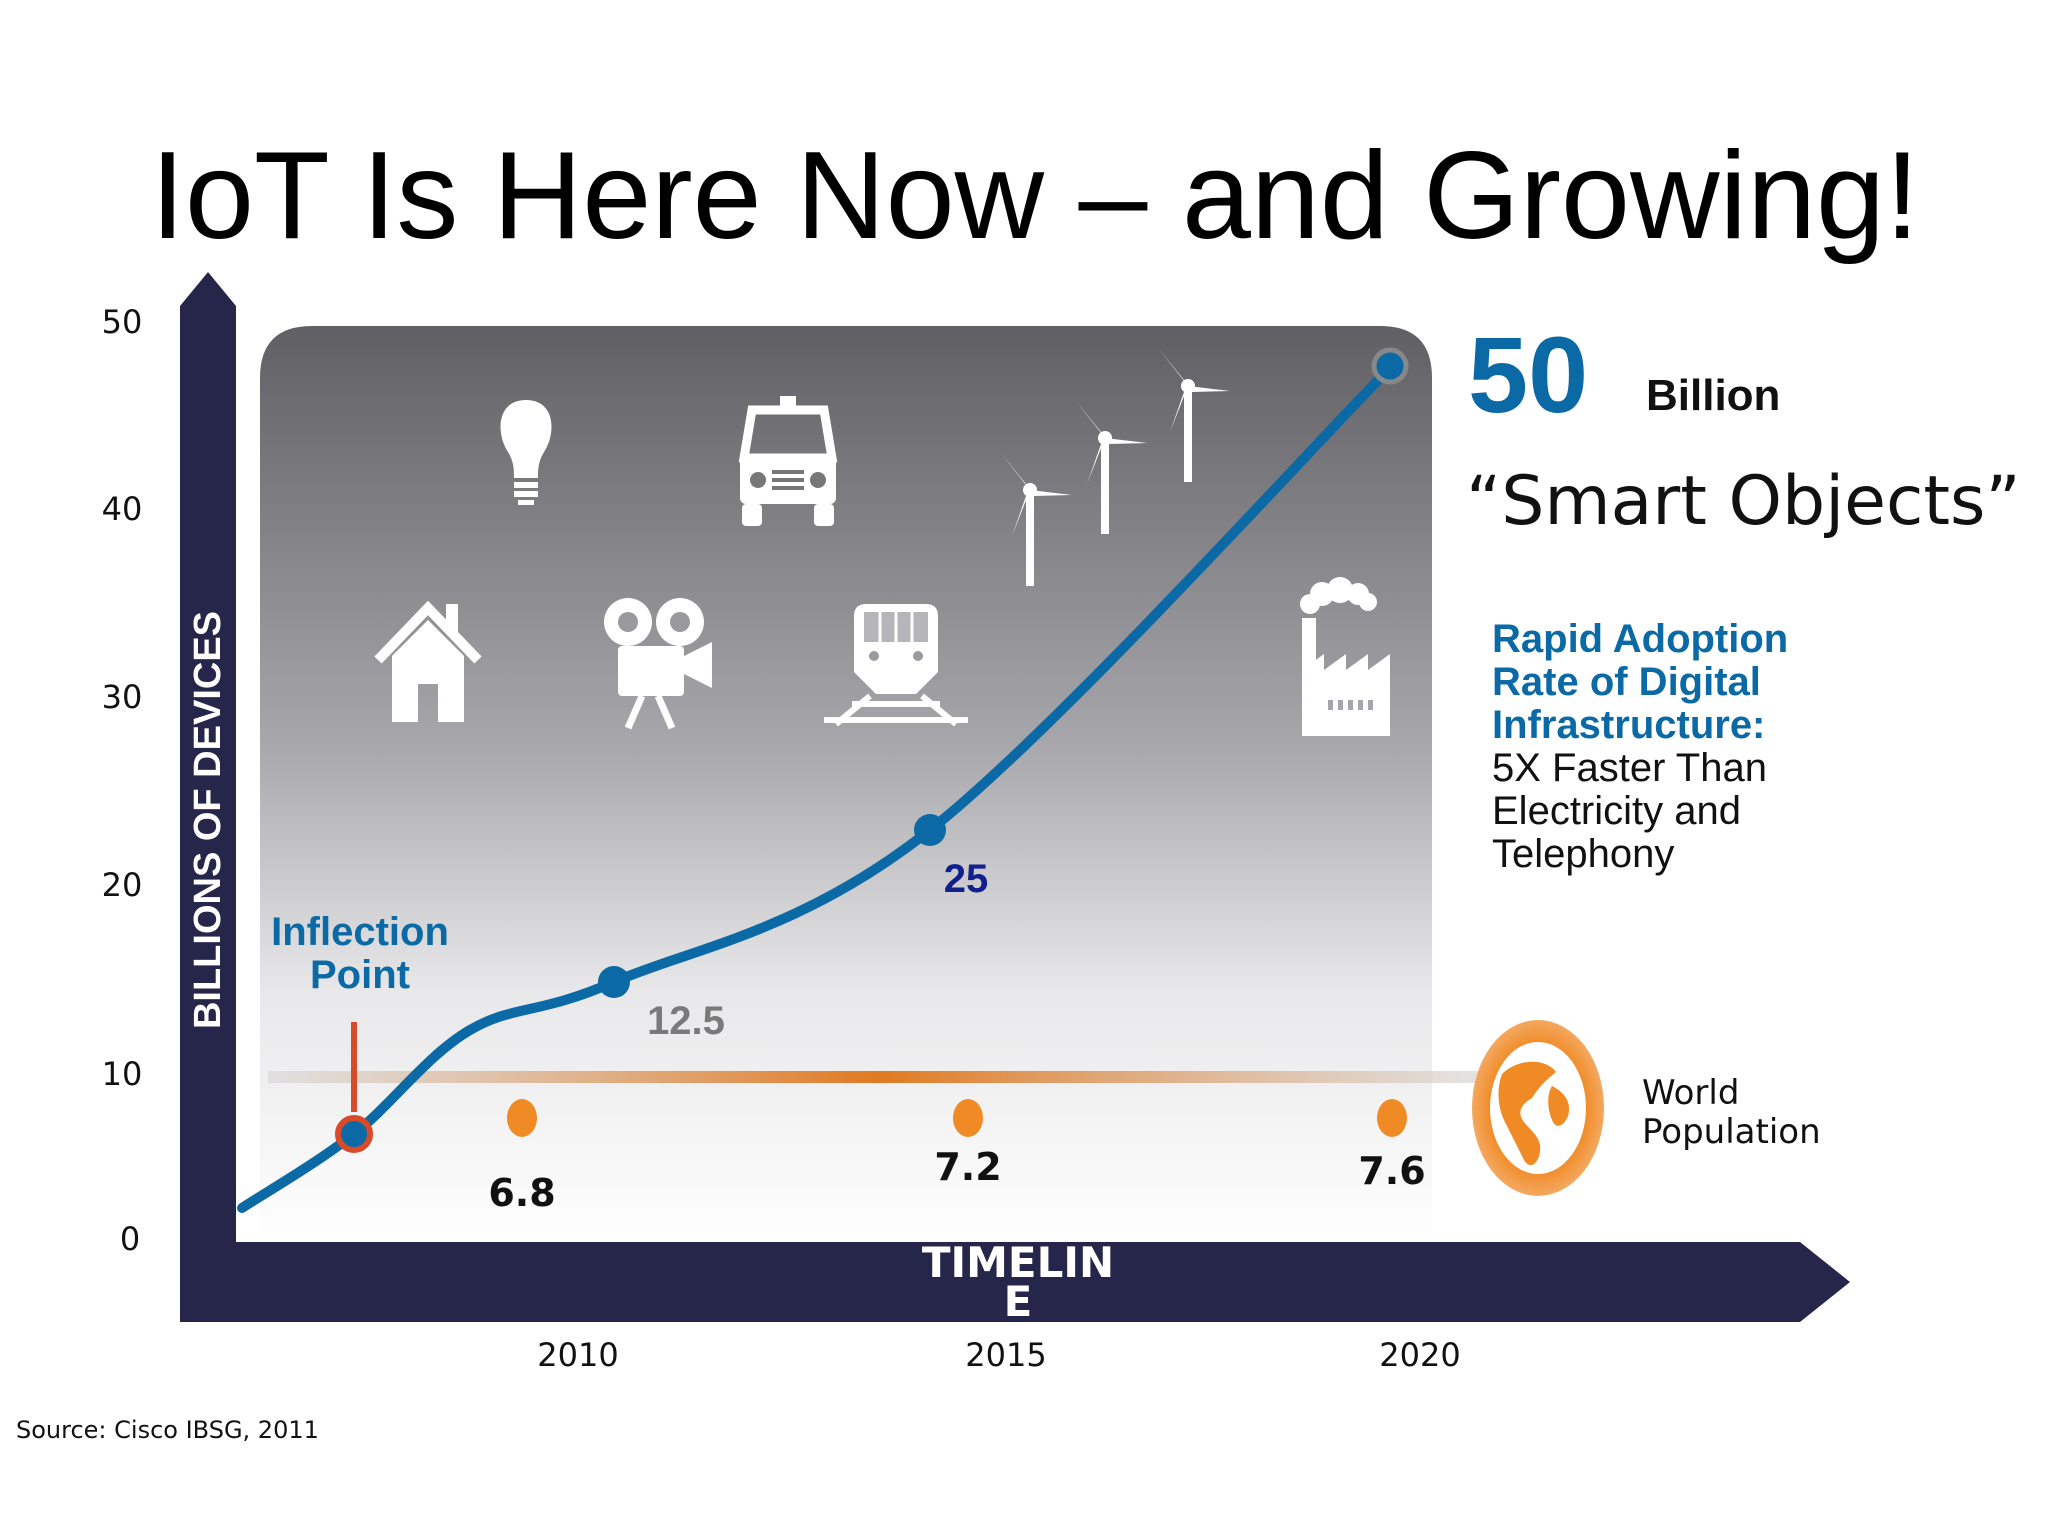  What do you see at coordinates (968, 1118) in the screenshot?
I see `population-point-2015` at bounding box center [968, 1118].